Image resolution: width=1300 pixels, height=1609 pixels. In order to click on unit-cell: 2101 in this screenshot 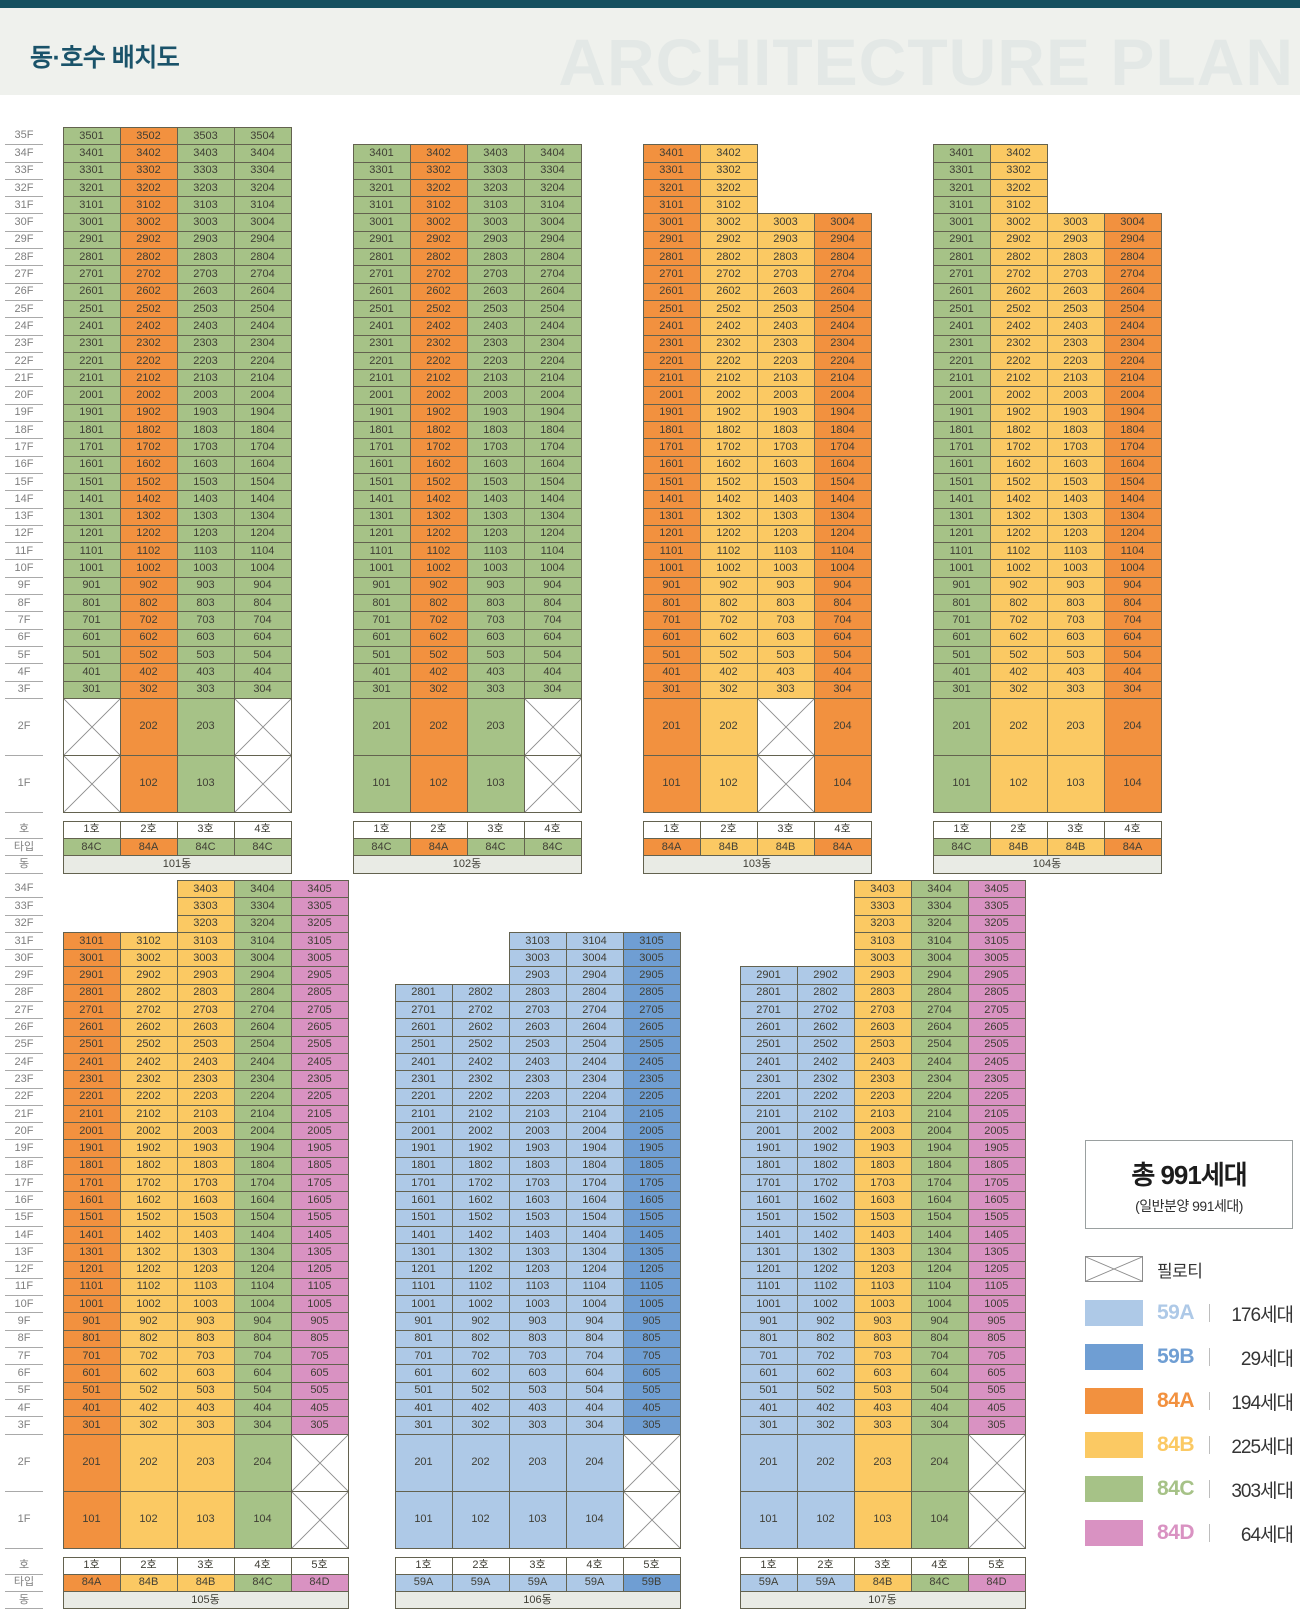, I will do `click(671, 378)`.